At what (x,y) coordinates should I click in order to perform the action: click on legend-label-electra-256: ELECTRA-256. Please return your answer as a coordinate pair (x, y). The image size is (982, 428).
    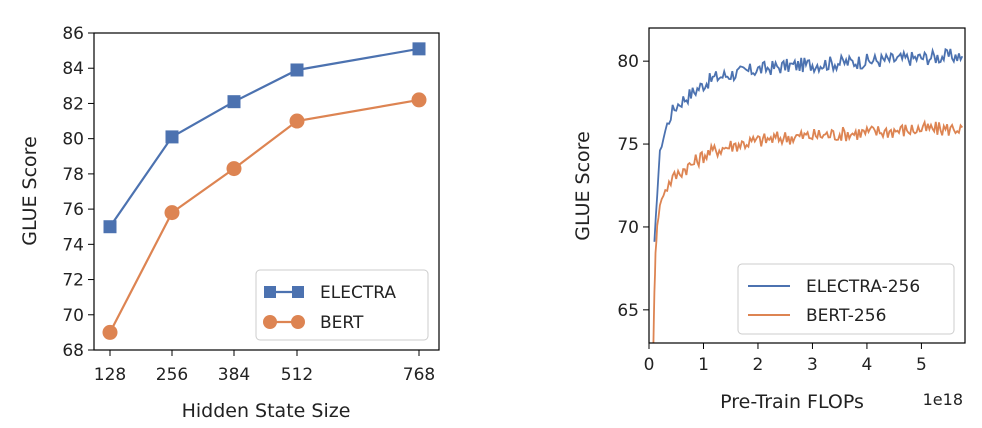
    Looking at the image, I should click on (863, 287).